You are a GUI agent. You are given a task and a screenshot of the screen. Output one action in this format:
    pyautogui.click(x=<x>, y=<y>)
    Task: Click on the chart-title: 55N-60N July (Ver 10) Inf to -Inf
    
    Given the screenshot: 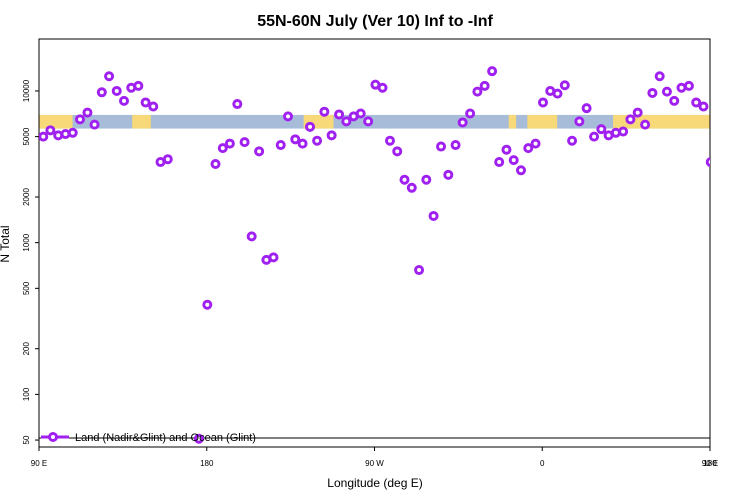 What is the action you would take?
    pyautogui.click(x=375, y=21)
    